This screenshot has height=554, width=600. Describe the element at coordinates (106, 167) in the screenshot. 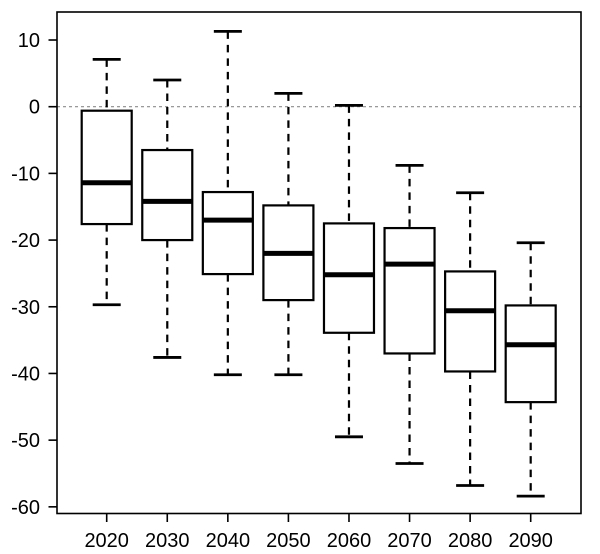

I see `iqr-box-2020` at that location.